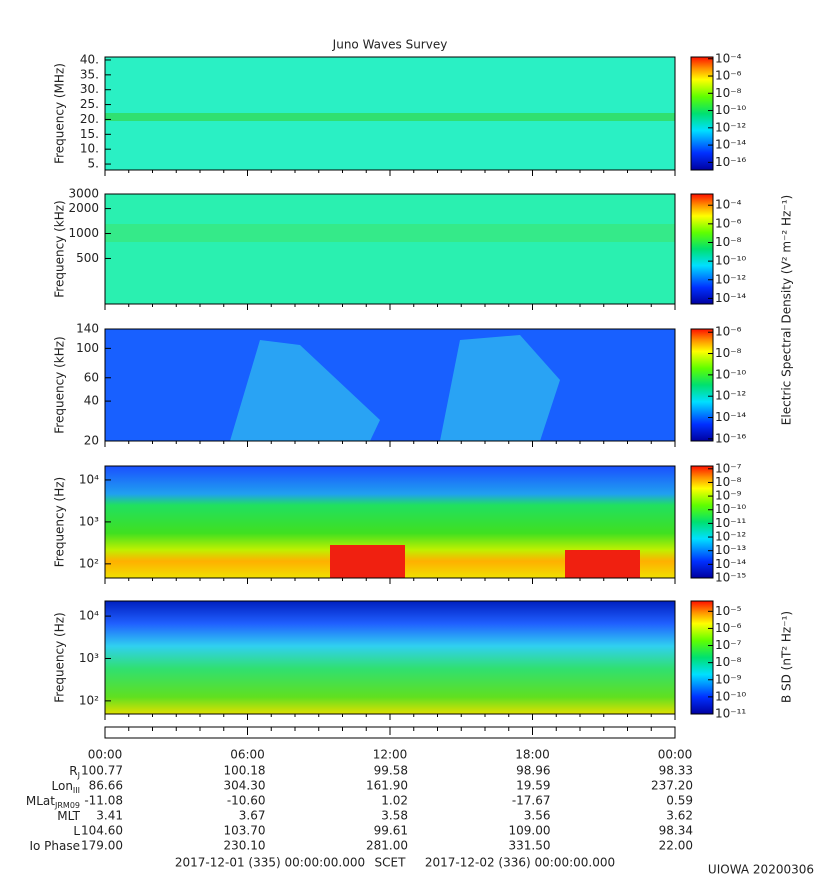 This screenshot has width=815, height=880. What do you see at coordinates (67, 805) in the screenshot?
I see `ephemeris-label-sub: JRM09` at bounding box center [67, 805].